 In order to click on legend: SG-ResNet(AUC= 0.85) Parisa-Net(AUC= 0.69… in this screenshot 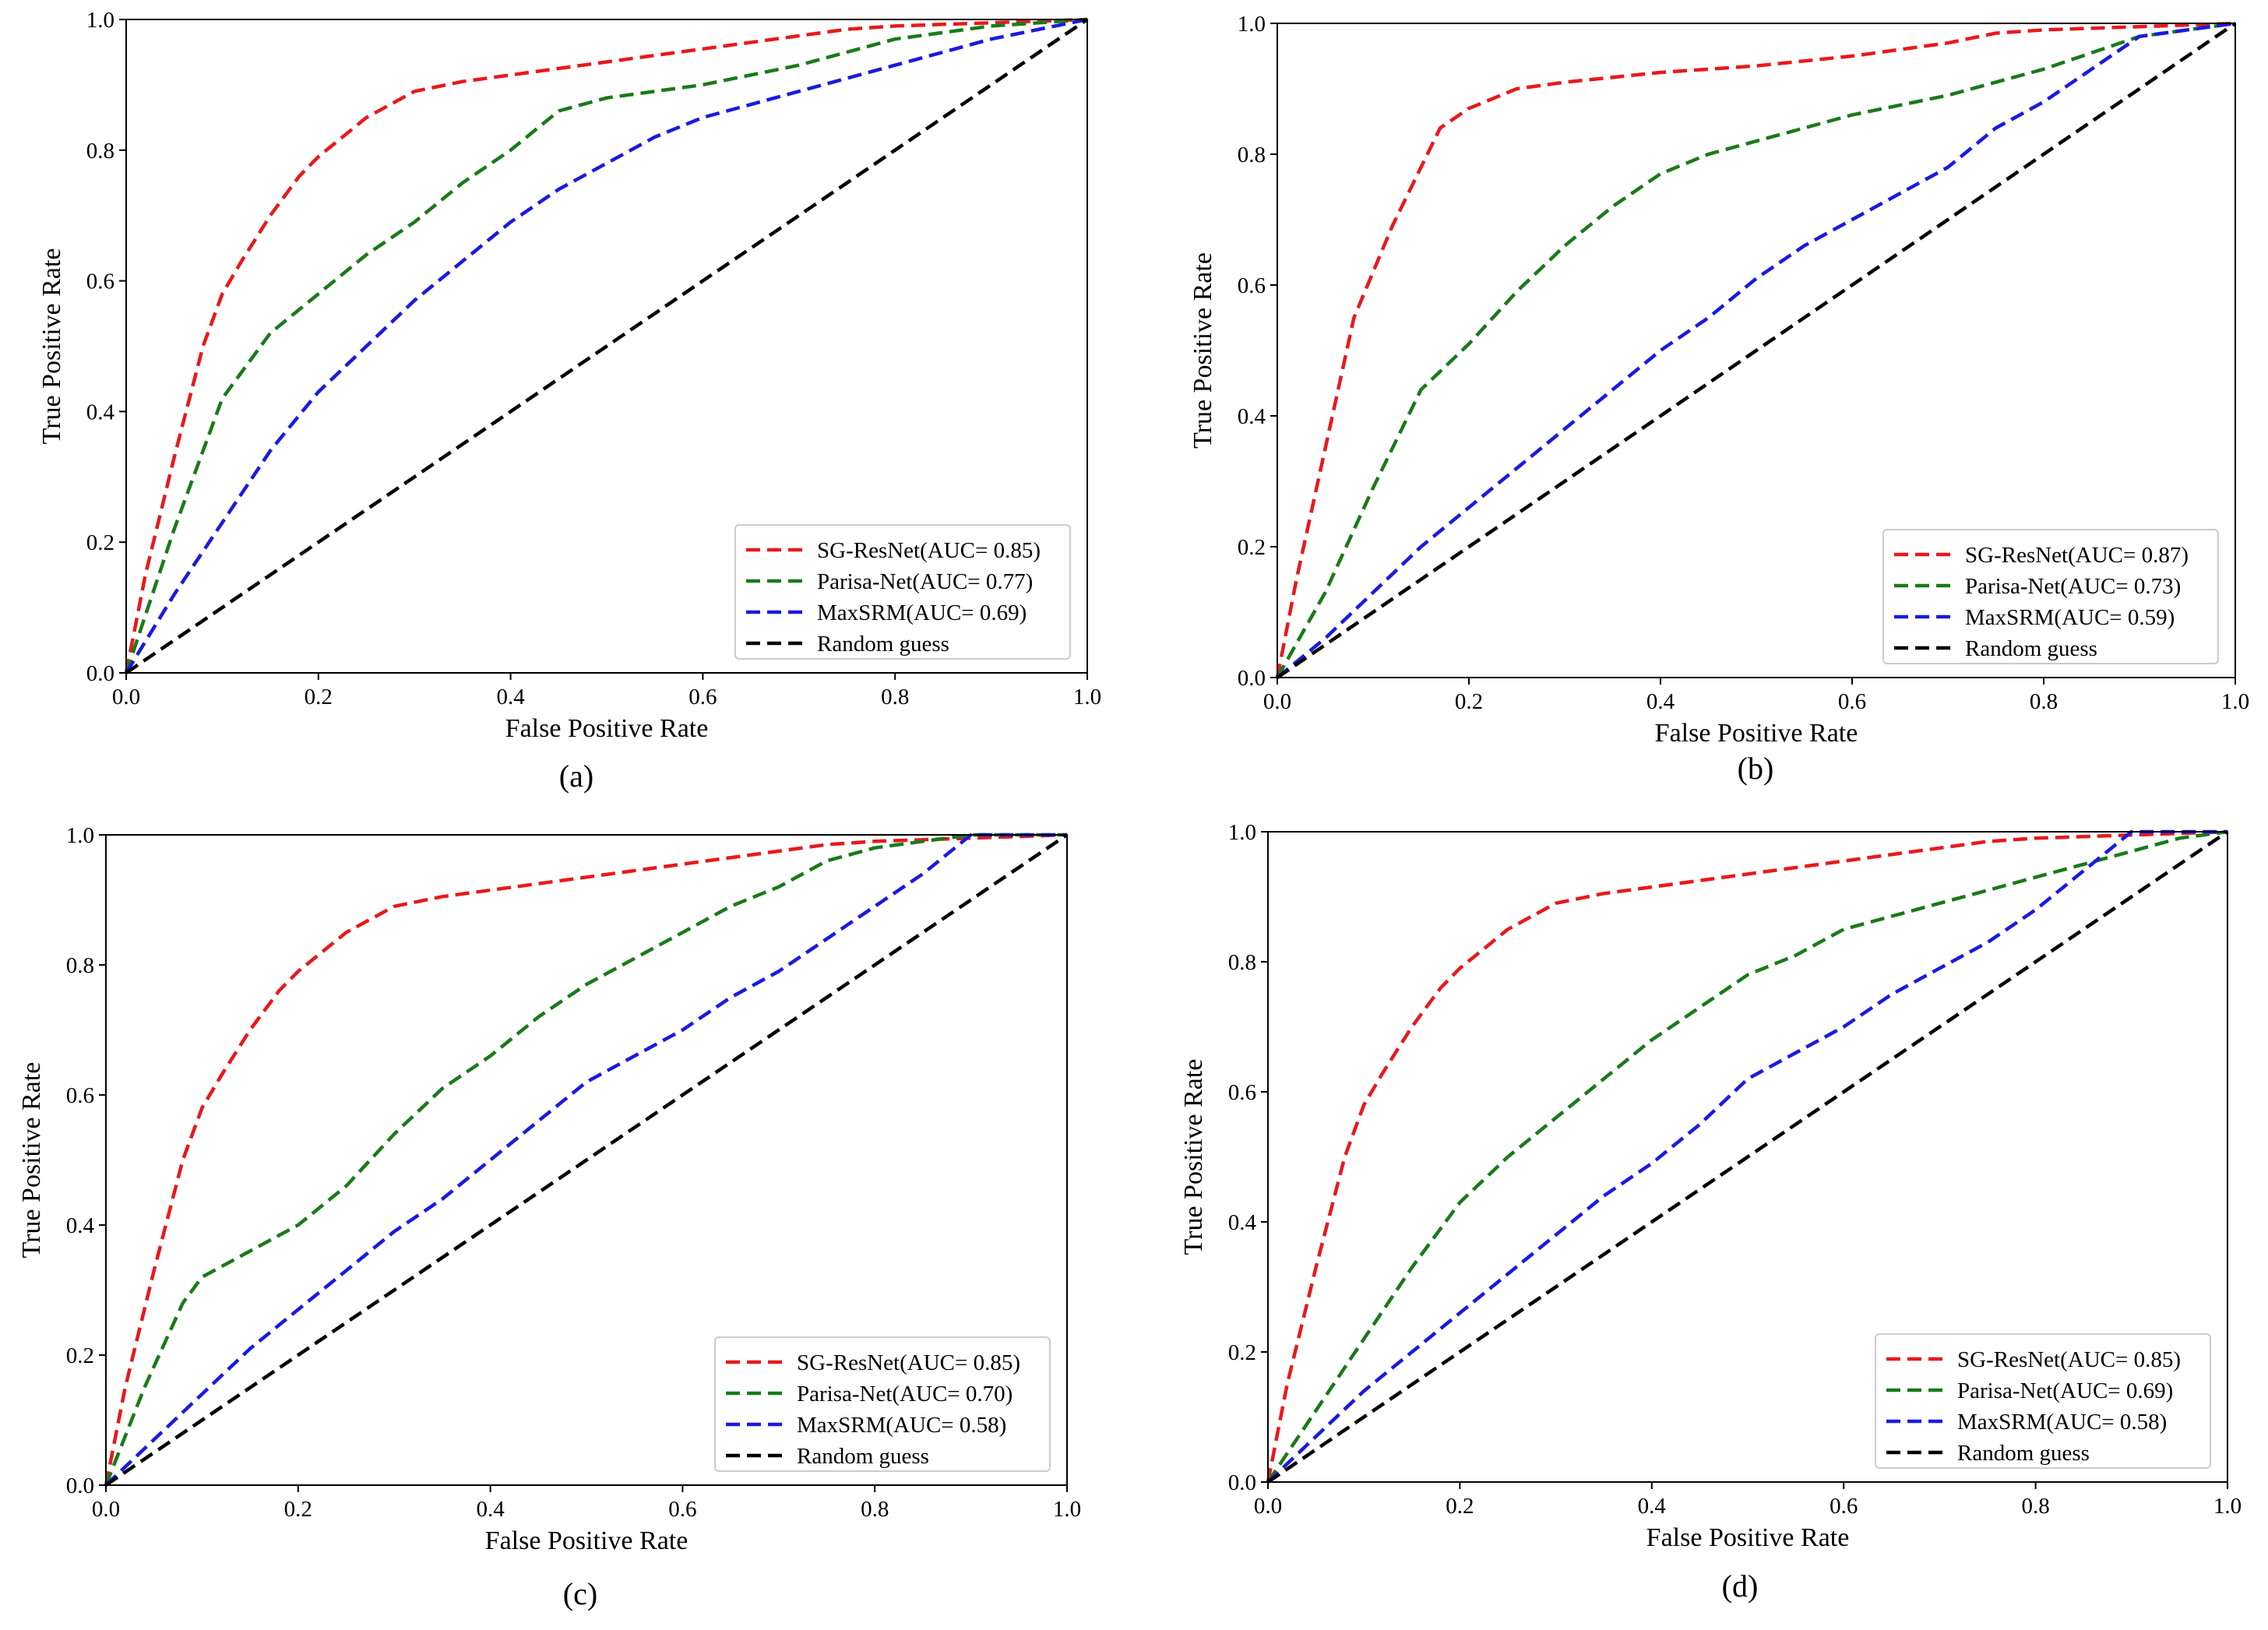, I will do `click(2043, 1401)`.